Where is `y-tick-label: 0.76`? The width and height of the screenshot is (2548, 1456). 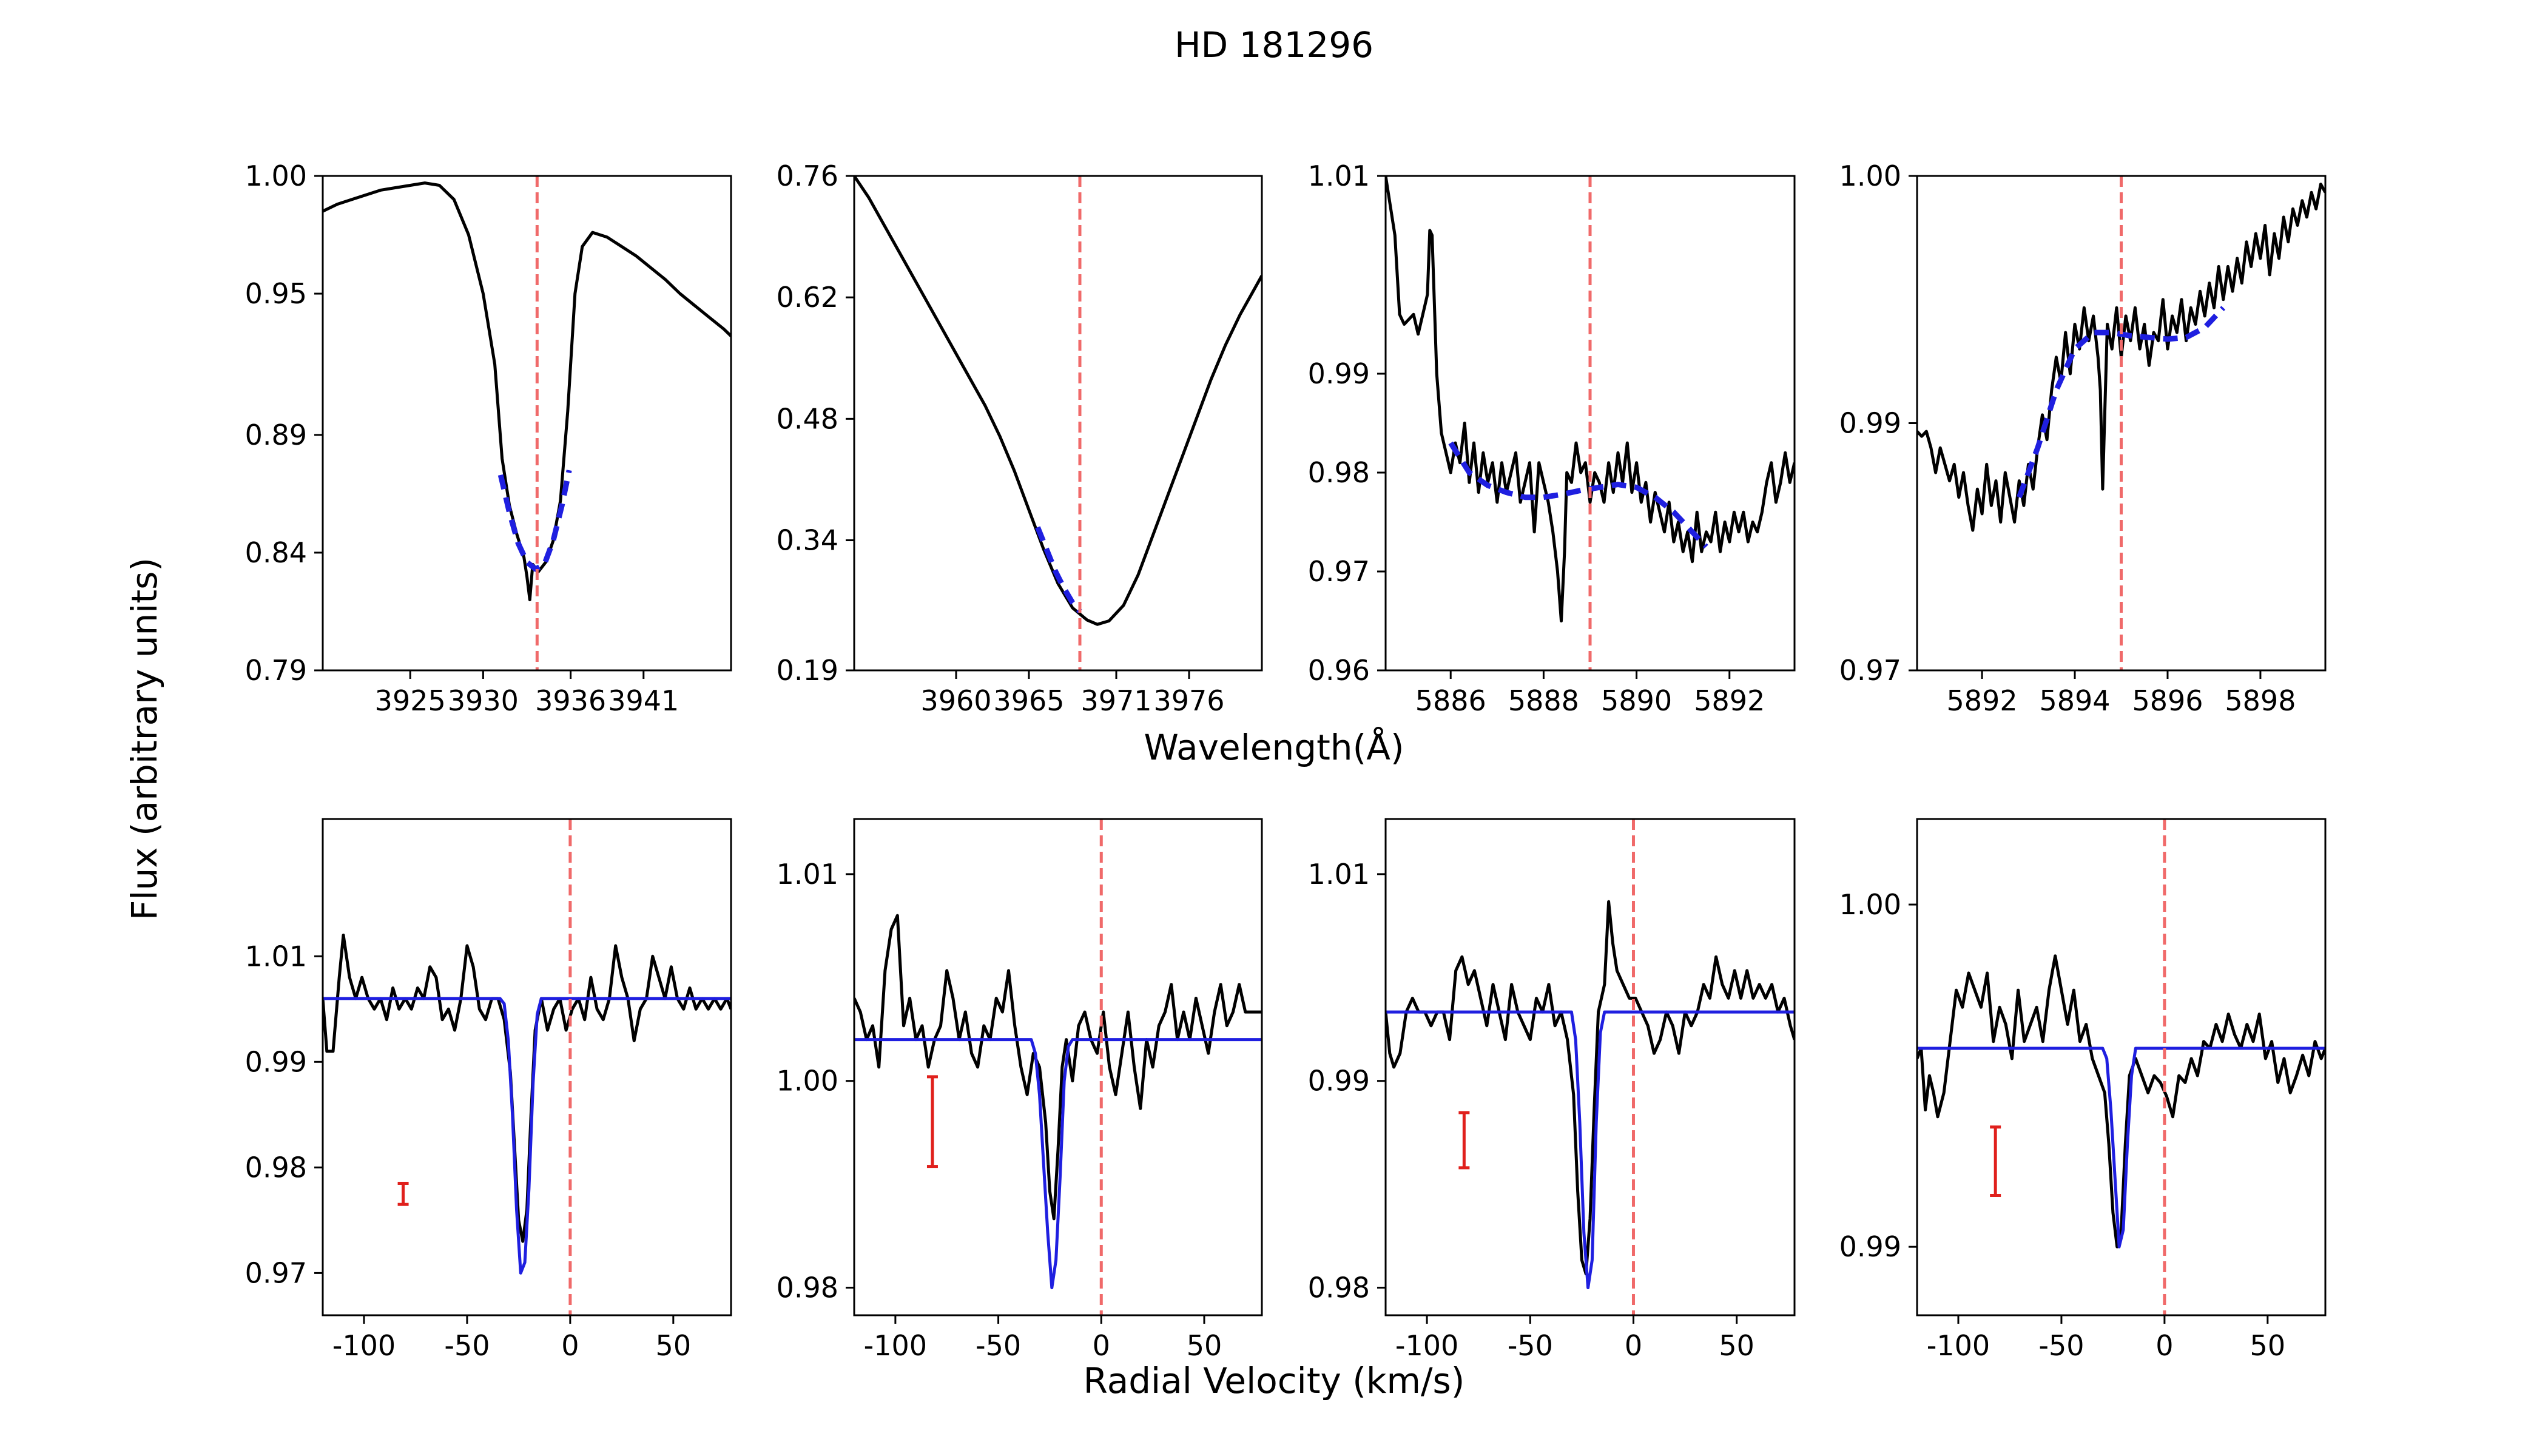
y-tick-label: 0.76 is located at coordinates (807, 176).